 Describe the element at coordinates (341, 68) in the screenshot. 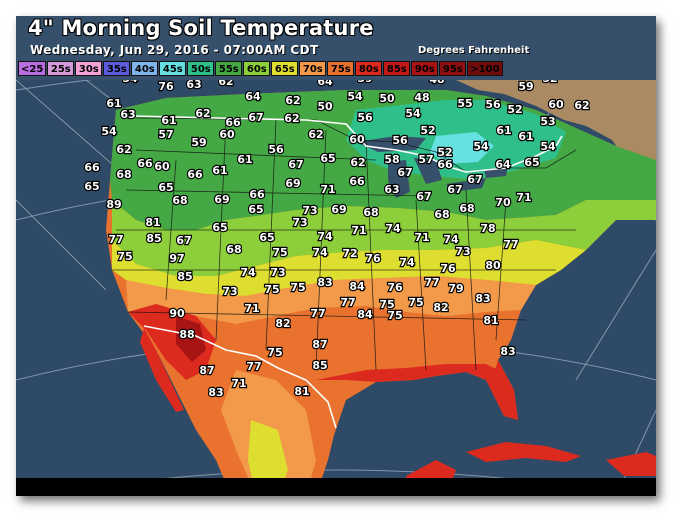

I see `legend-item: 75s` at that location.